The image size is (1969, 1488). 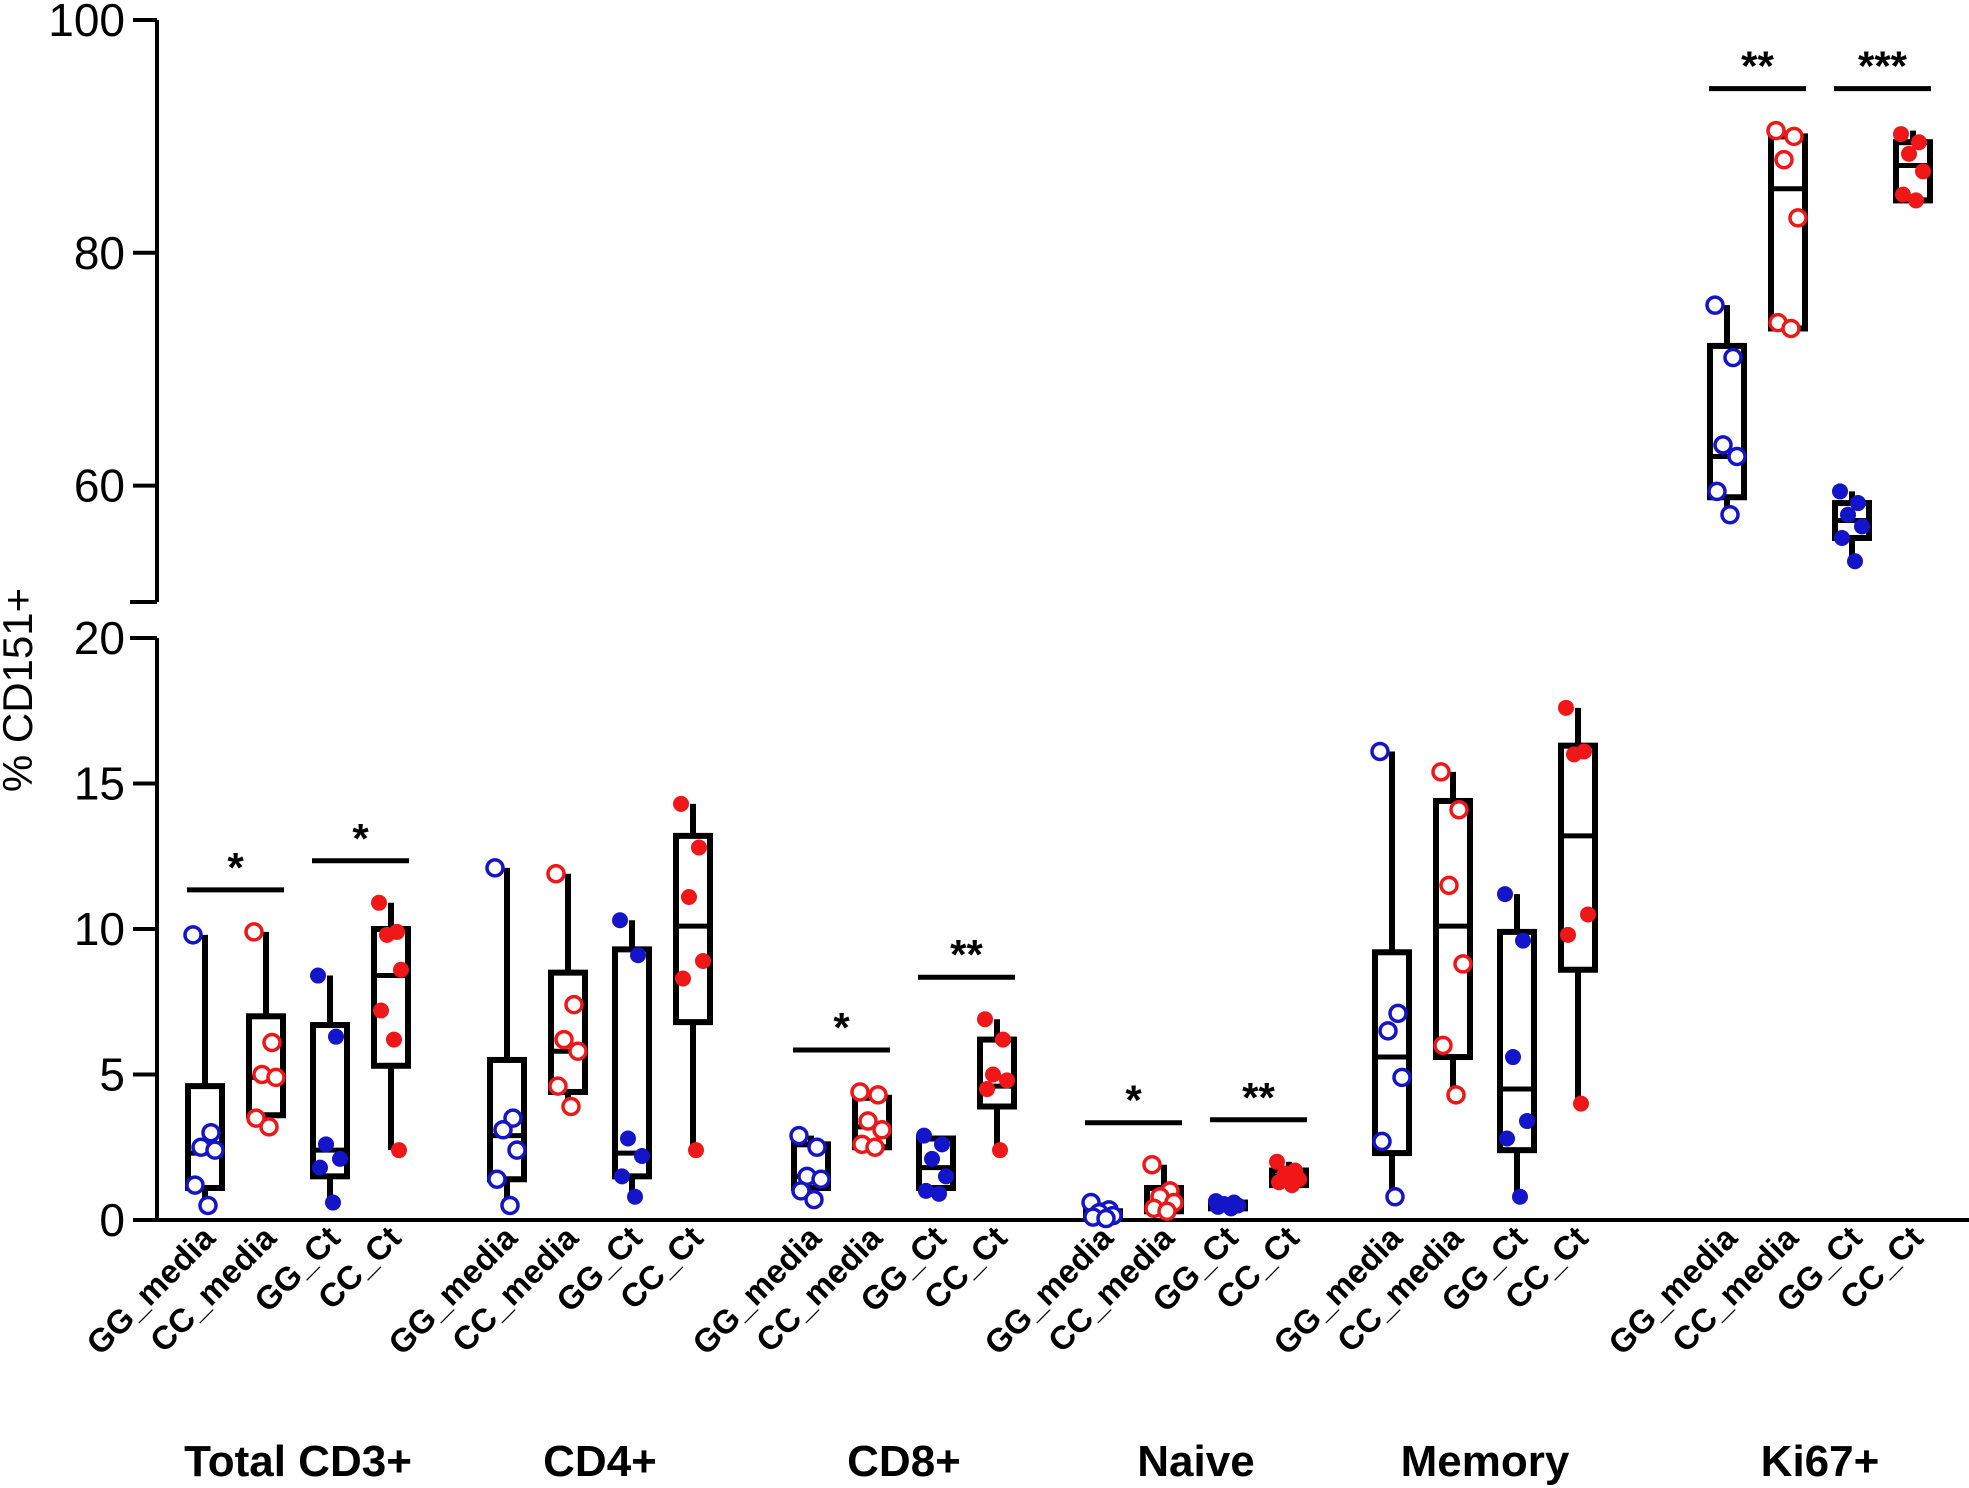 What do you see at coordinates (99, 784) in the screenshot?
I see `y-tick-label: 15` at bounding box center [99, 784].